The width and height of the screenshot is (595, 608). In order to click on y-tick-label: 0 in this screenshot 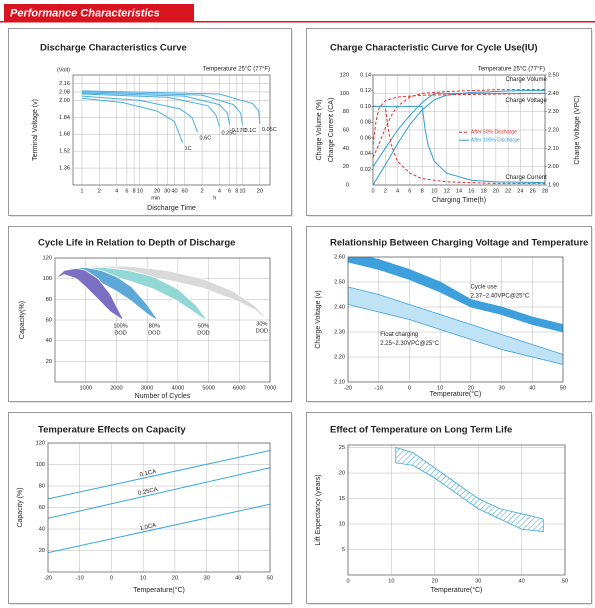, I will do `click(347, 185)`.